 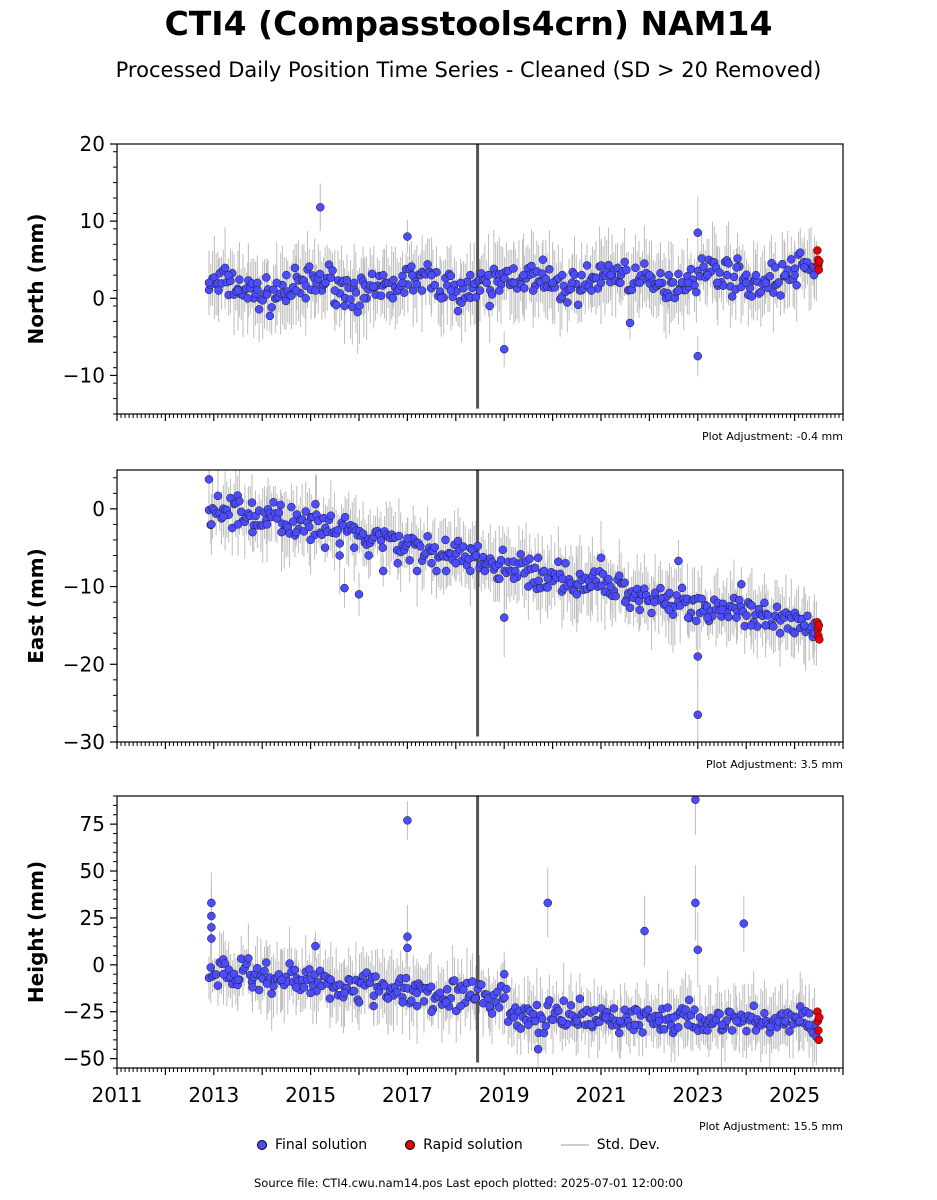 What do you see at coordinates (117, 1095) in the screenshot?
I see `x-tick-label: 2011` at bounding box center [117, 1095].